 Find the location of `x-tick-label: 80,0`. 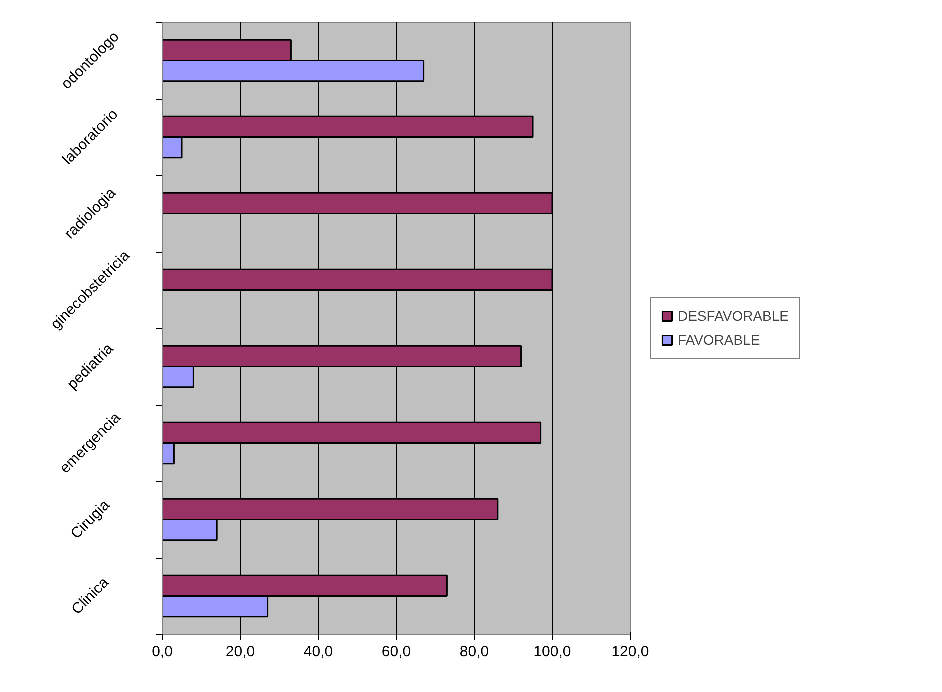

x-tick-label: 80,0 is located at coordinates (475, 652).